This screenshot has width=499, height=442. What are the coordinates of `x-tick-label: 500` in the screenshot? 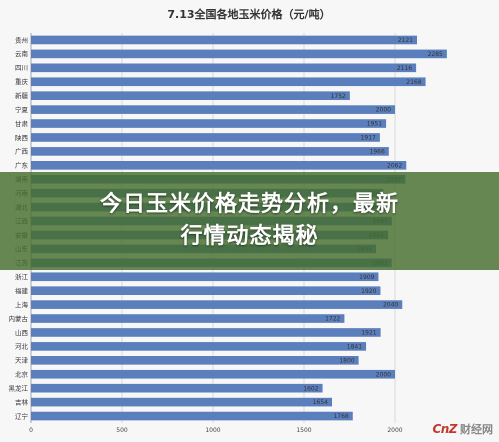 It's located at (122, 430).